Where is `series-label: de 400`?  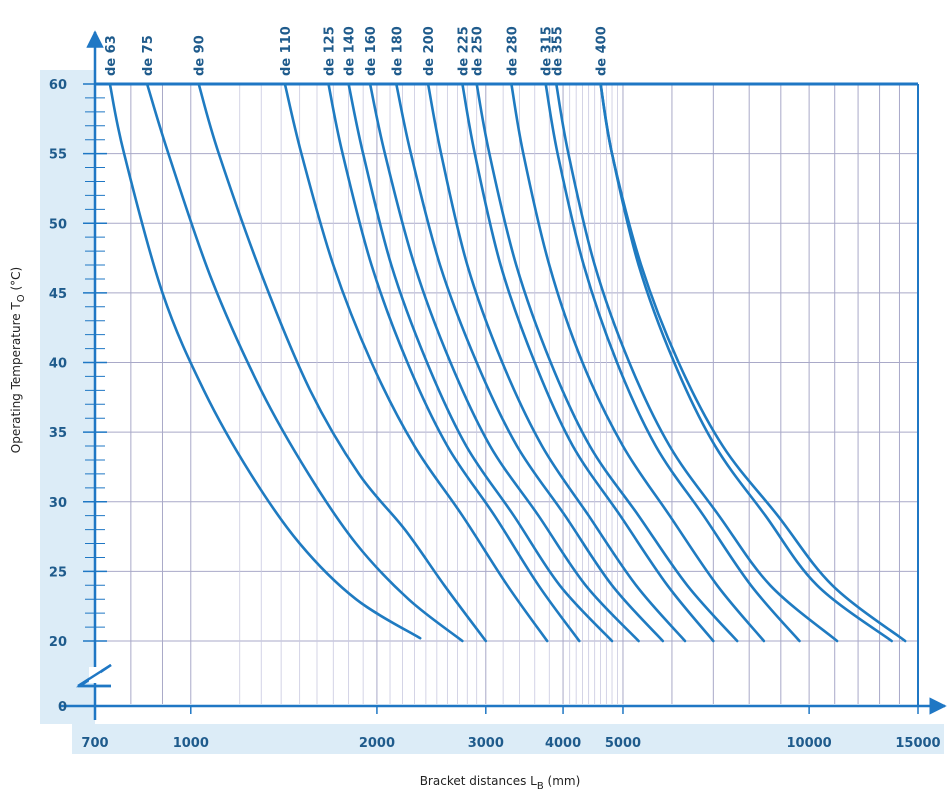
series-label: de 400 is located at coordinates (602, 51).